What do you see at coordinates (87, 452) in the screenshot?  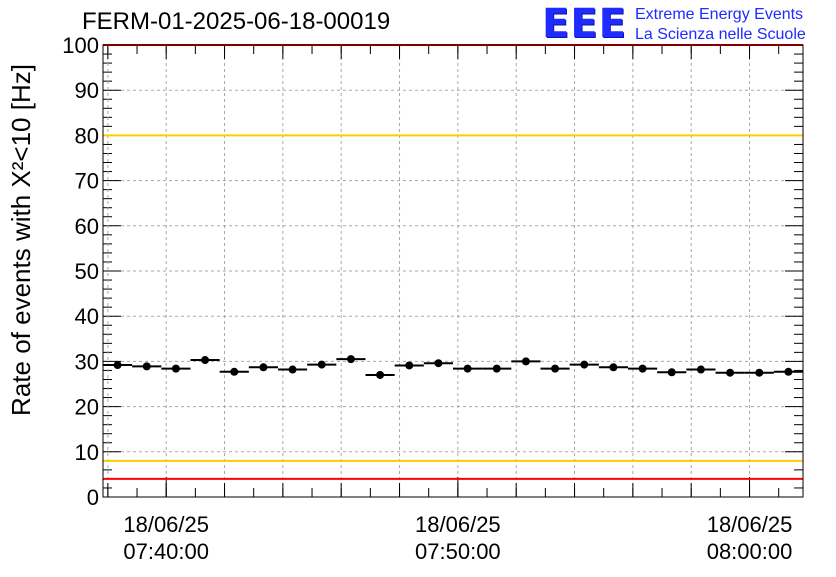 I see `y-tick-label: 10` at bounding box center [87, 452].